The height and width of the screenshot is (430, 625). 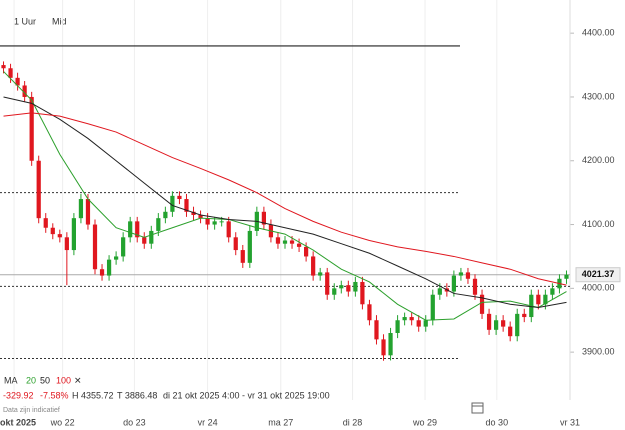 What do you see at coordinates (45, 380) in the screenshot?
I see `legend-entry: 50` at bounding box center [45, 380].